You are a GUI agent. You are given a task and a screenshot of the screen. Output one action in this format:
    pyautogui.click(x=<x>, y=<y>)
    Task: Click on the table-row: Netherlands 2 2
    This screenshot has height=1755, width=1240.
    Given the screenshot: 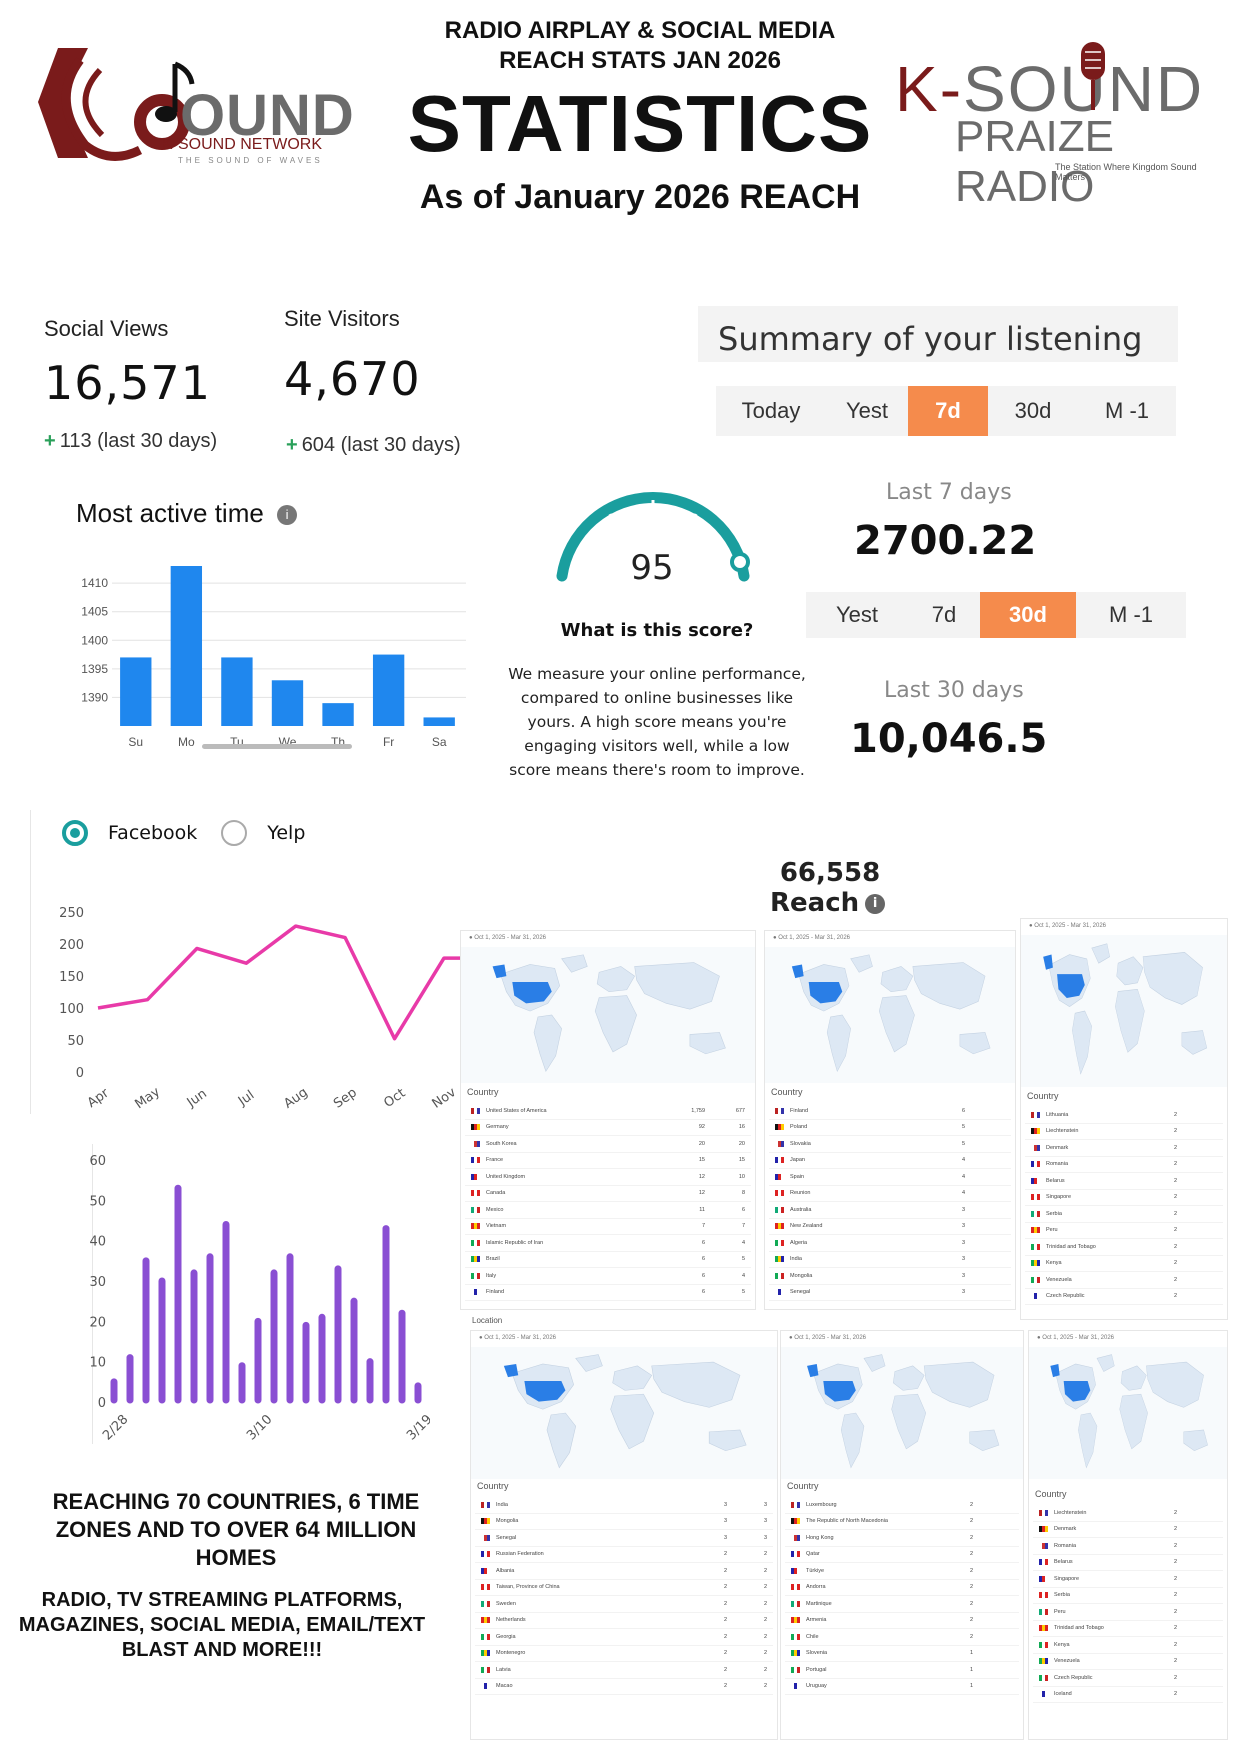 What is the action you would take?
    pyautogui.click(x=624, y=1621)
    